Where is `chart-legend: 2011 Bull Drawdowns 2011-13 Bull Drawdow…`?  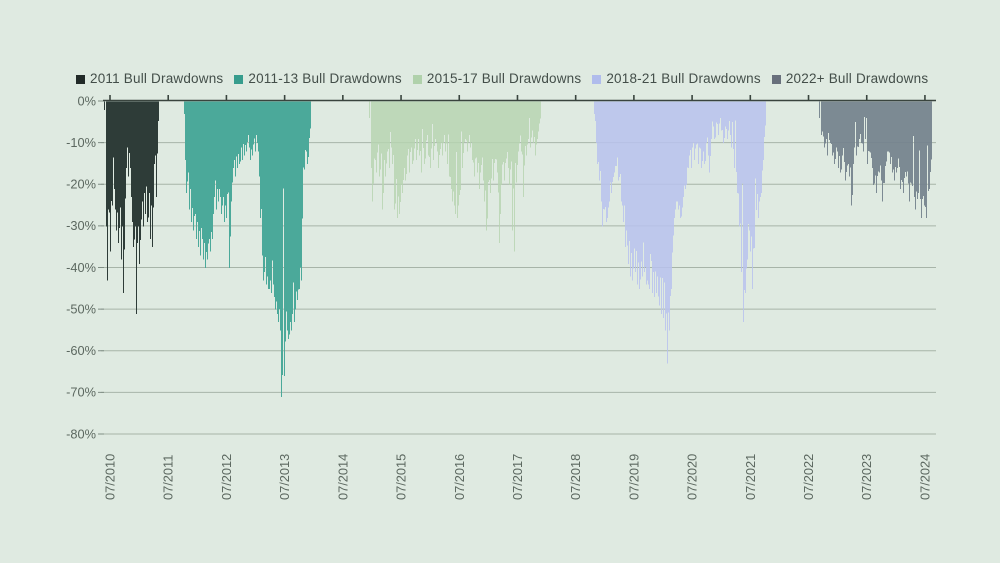
chart-legend: 2011 Bull Drawdowns 2011-13 Bull Drawdow… is located at coordinates (502, 78).